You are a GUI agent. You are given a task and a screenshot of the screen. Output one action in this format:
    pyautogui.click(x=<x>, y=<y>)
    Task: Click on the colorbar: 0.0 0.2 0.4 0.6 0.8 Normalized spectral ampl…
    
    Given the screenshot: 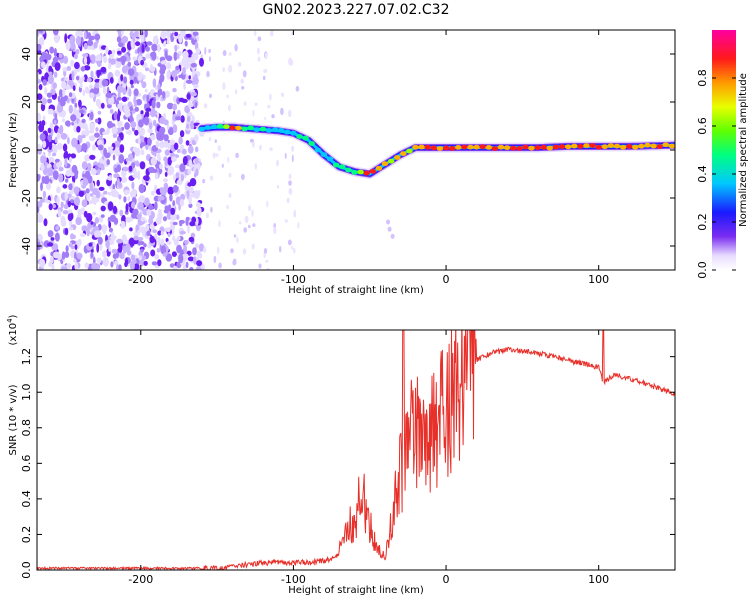 What is the action you would take?
    pyautogui.click(x=722, y=154)
    